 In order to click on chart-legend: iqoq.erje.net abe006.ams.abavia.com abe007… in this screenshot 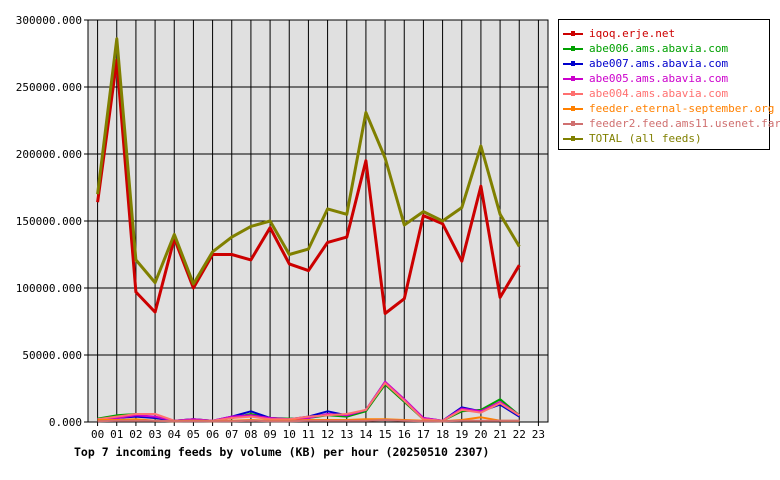, I will do `click(669, 84)`.